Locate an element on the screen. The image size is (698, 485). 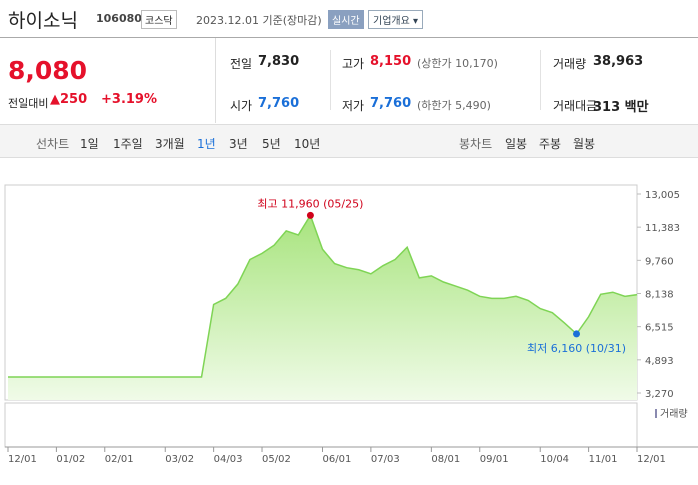
price: 8,080 is located at coordinates (48, 70).